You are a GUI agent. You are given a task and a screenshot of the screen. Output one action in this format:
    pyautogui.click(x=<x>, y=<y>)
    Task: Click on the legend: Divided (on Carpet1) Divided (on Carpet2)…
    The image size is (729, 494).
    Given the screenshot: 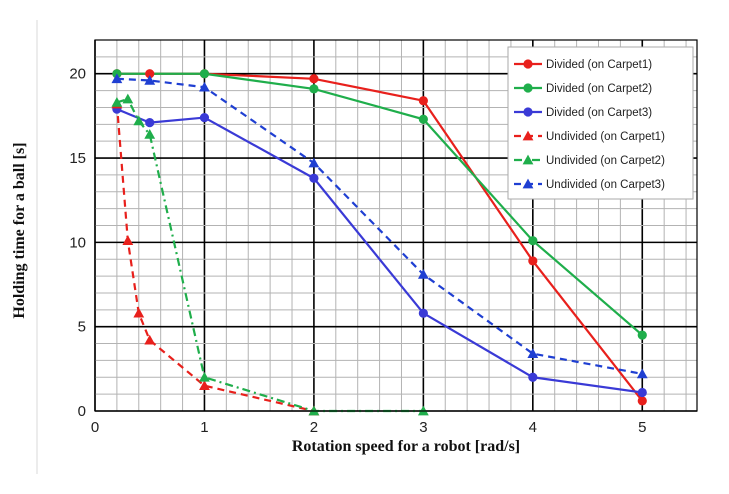 What is the action you would take?
    pyautogui.click(x=600, y=123)
    